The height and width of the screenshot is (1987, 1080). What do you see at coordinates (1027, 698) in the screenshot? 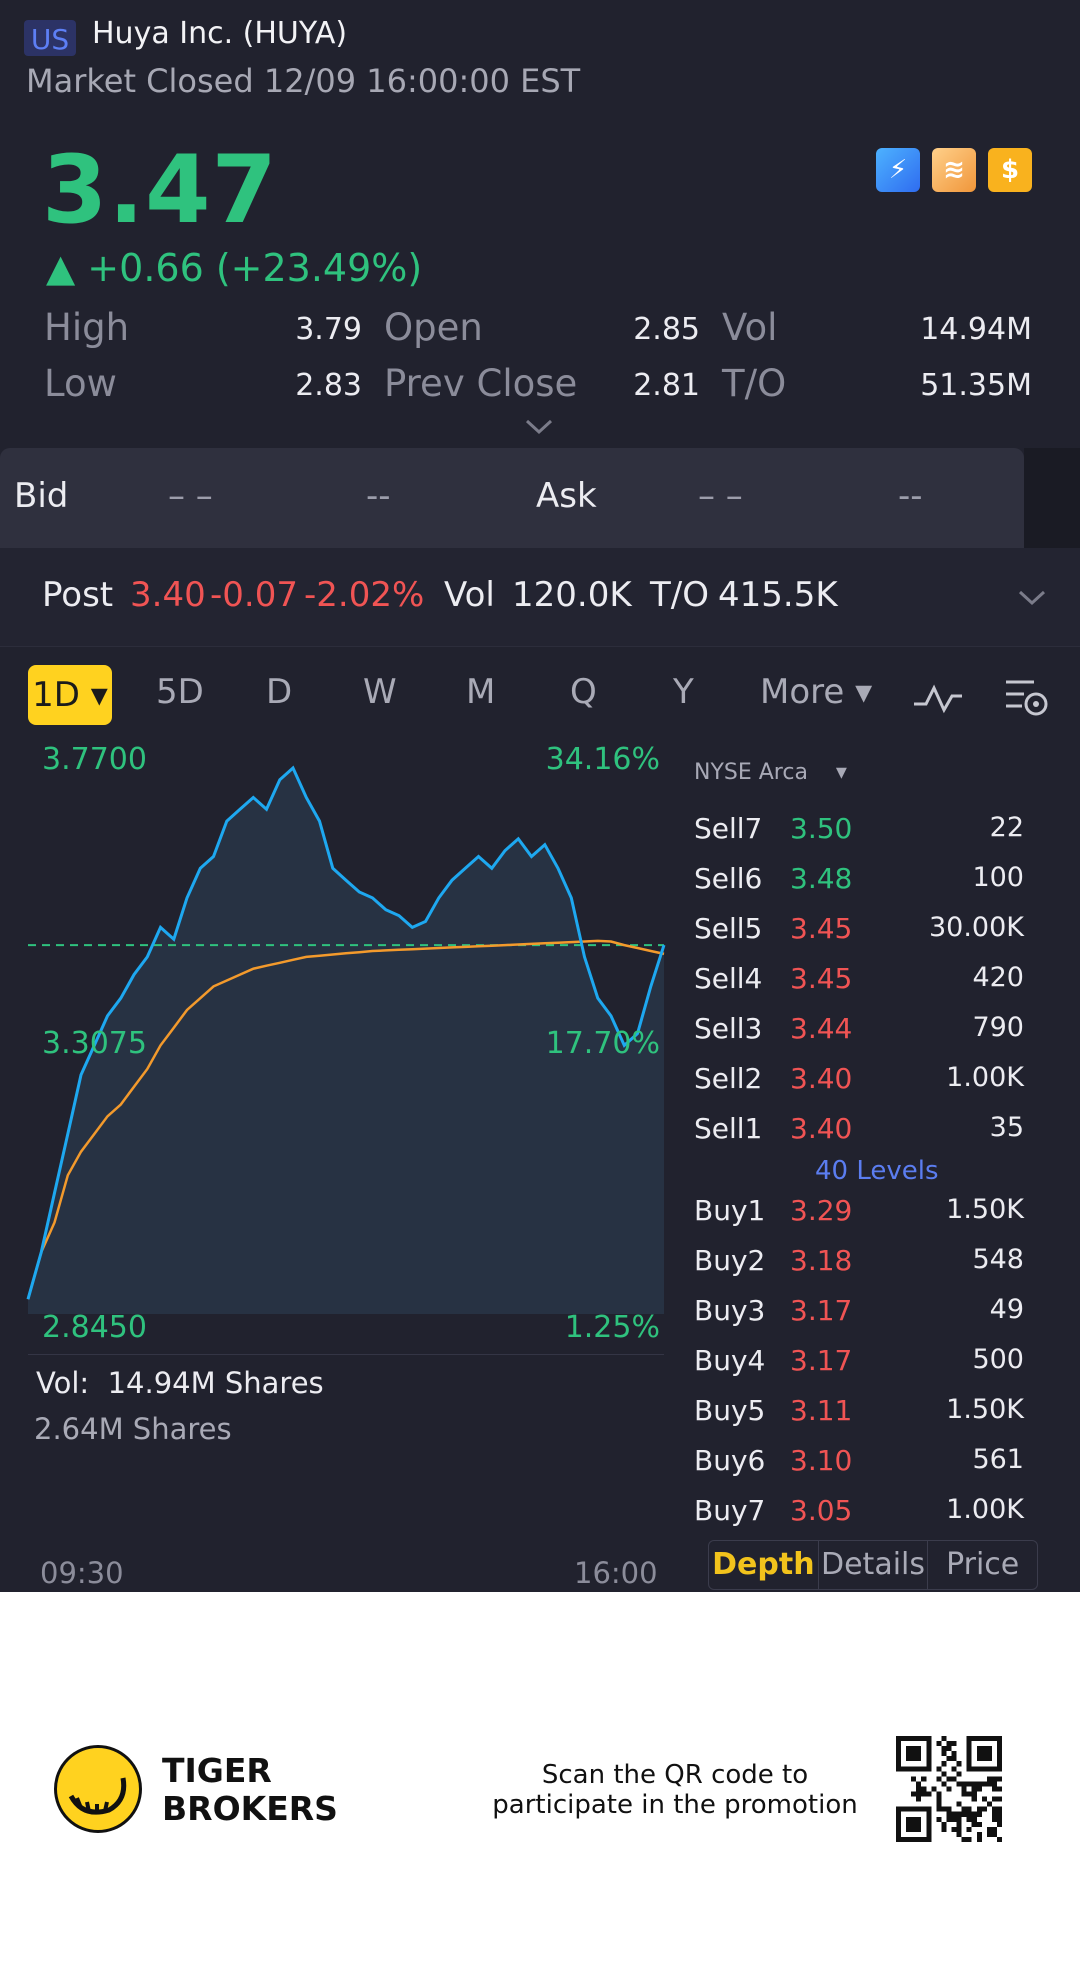
I see `chart-settings-icon` at bounding box center [1027, 698].